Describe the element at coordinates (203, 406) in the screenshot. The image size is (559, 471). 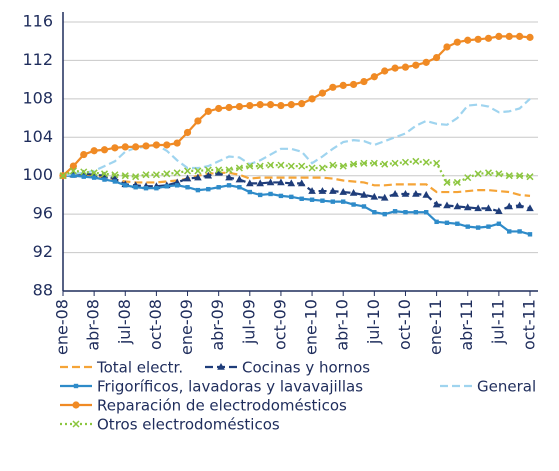
I see `legend-item: Reparación de electrodomésticos` at that location.